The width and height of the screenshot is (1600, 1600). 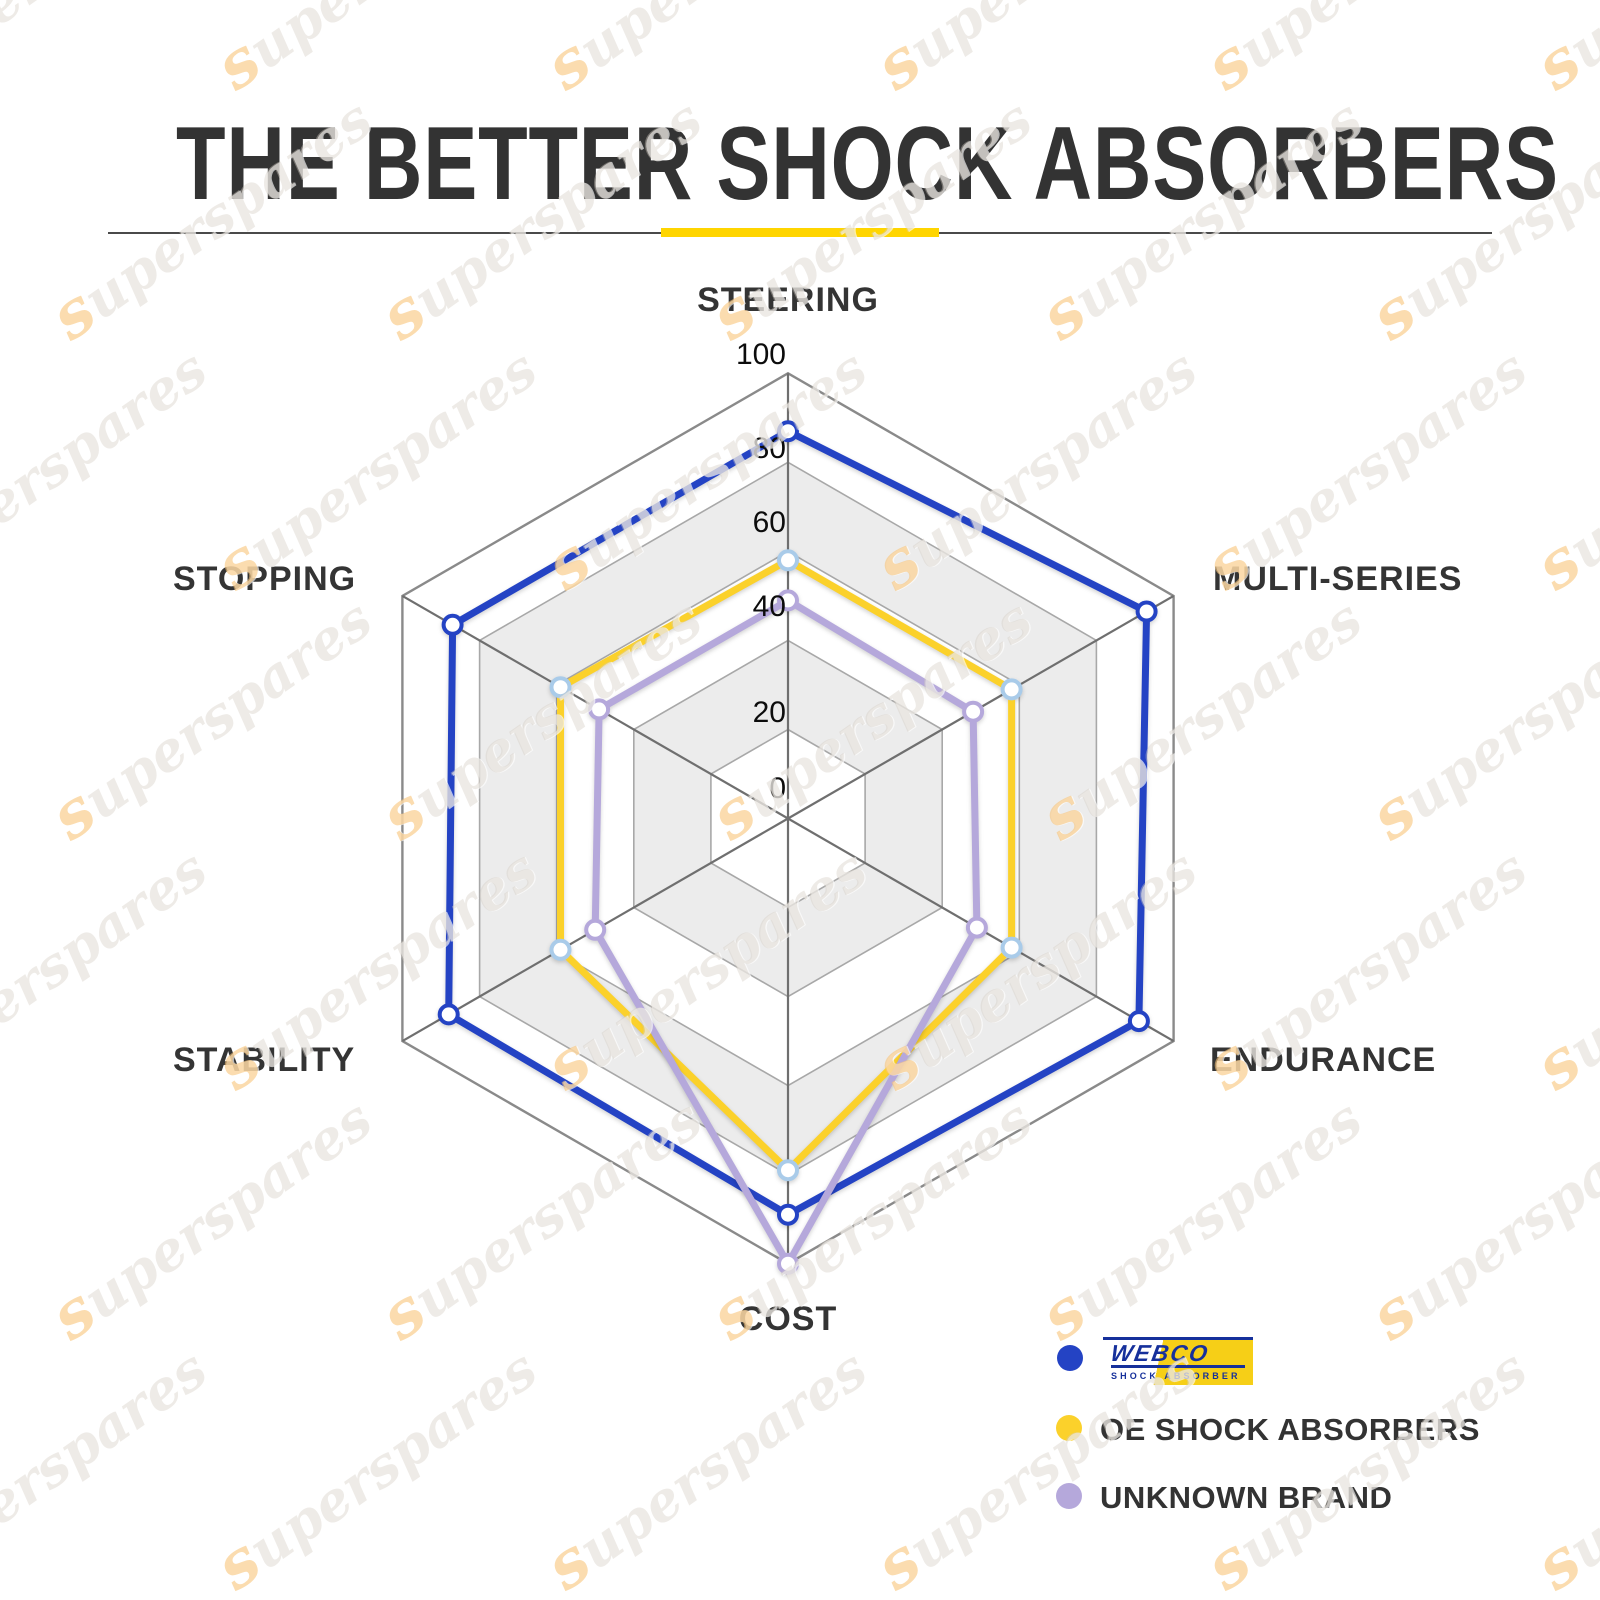 What do you see at coordinates (1323, 1060) in the screenshot?
I see `axis-label-endurance: ENDURANCE` at bounding box center [1323, 1060].